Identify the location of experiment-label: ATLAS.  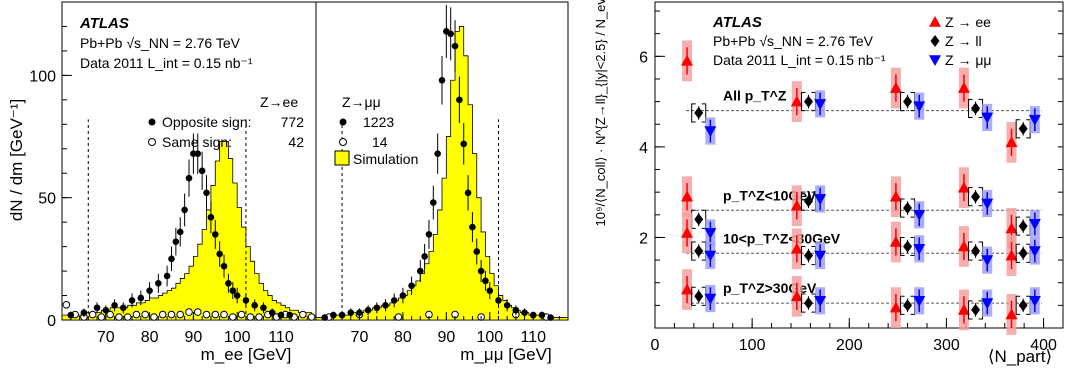
(104, 23).